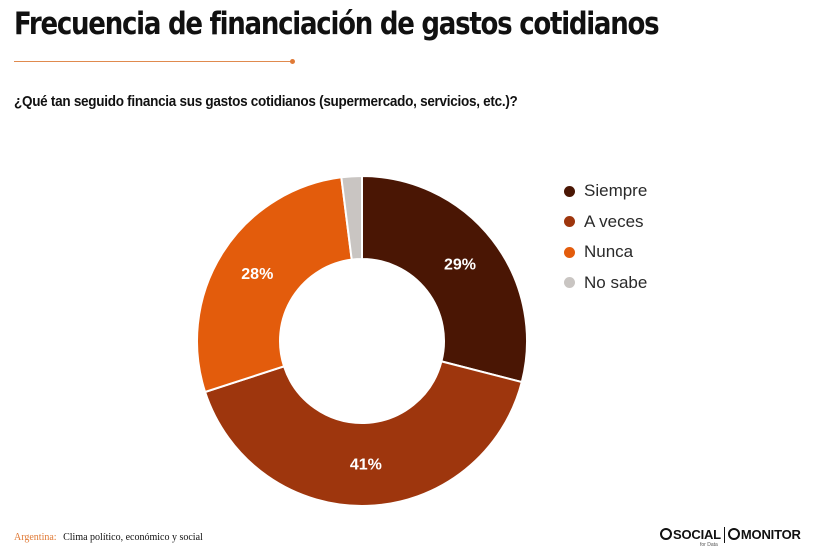 The width and height of the screenshot is (813, 555). I want to click on title-divider-dot, so click(292, 61).